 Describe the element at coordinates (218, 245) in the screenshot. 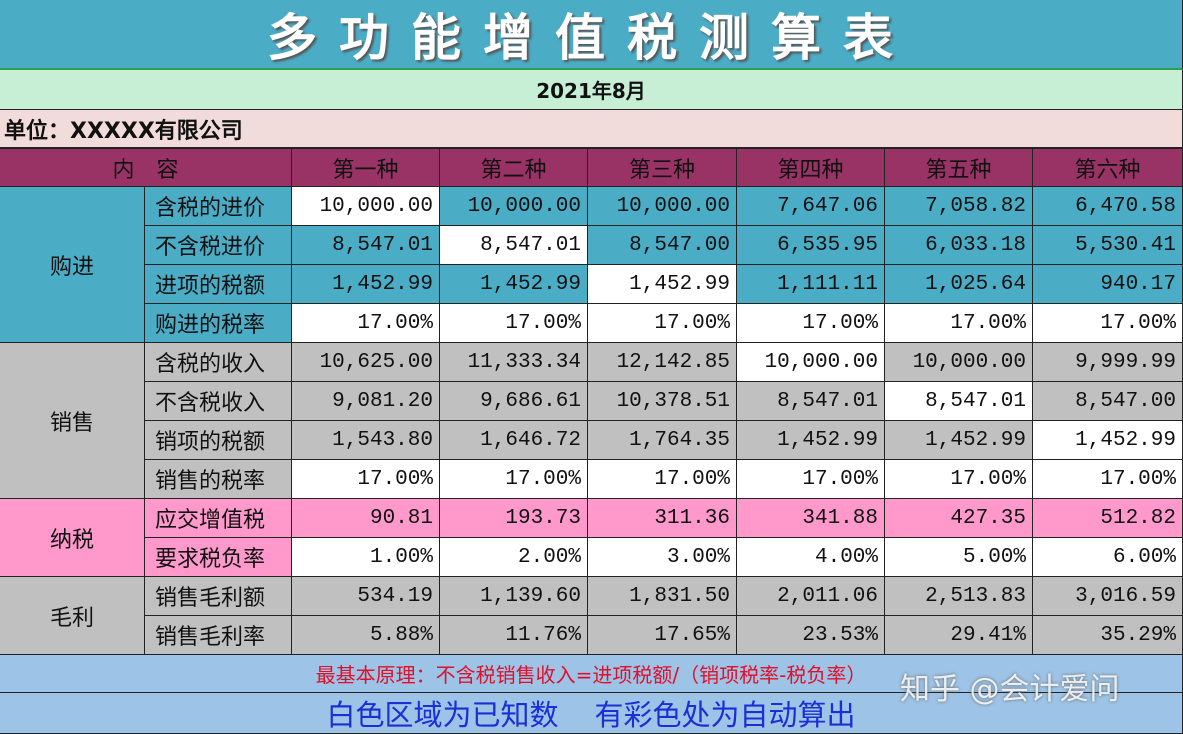

I see `row-label: 不含税进价` at that location.